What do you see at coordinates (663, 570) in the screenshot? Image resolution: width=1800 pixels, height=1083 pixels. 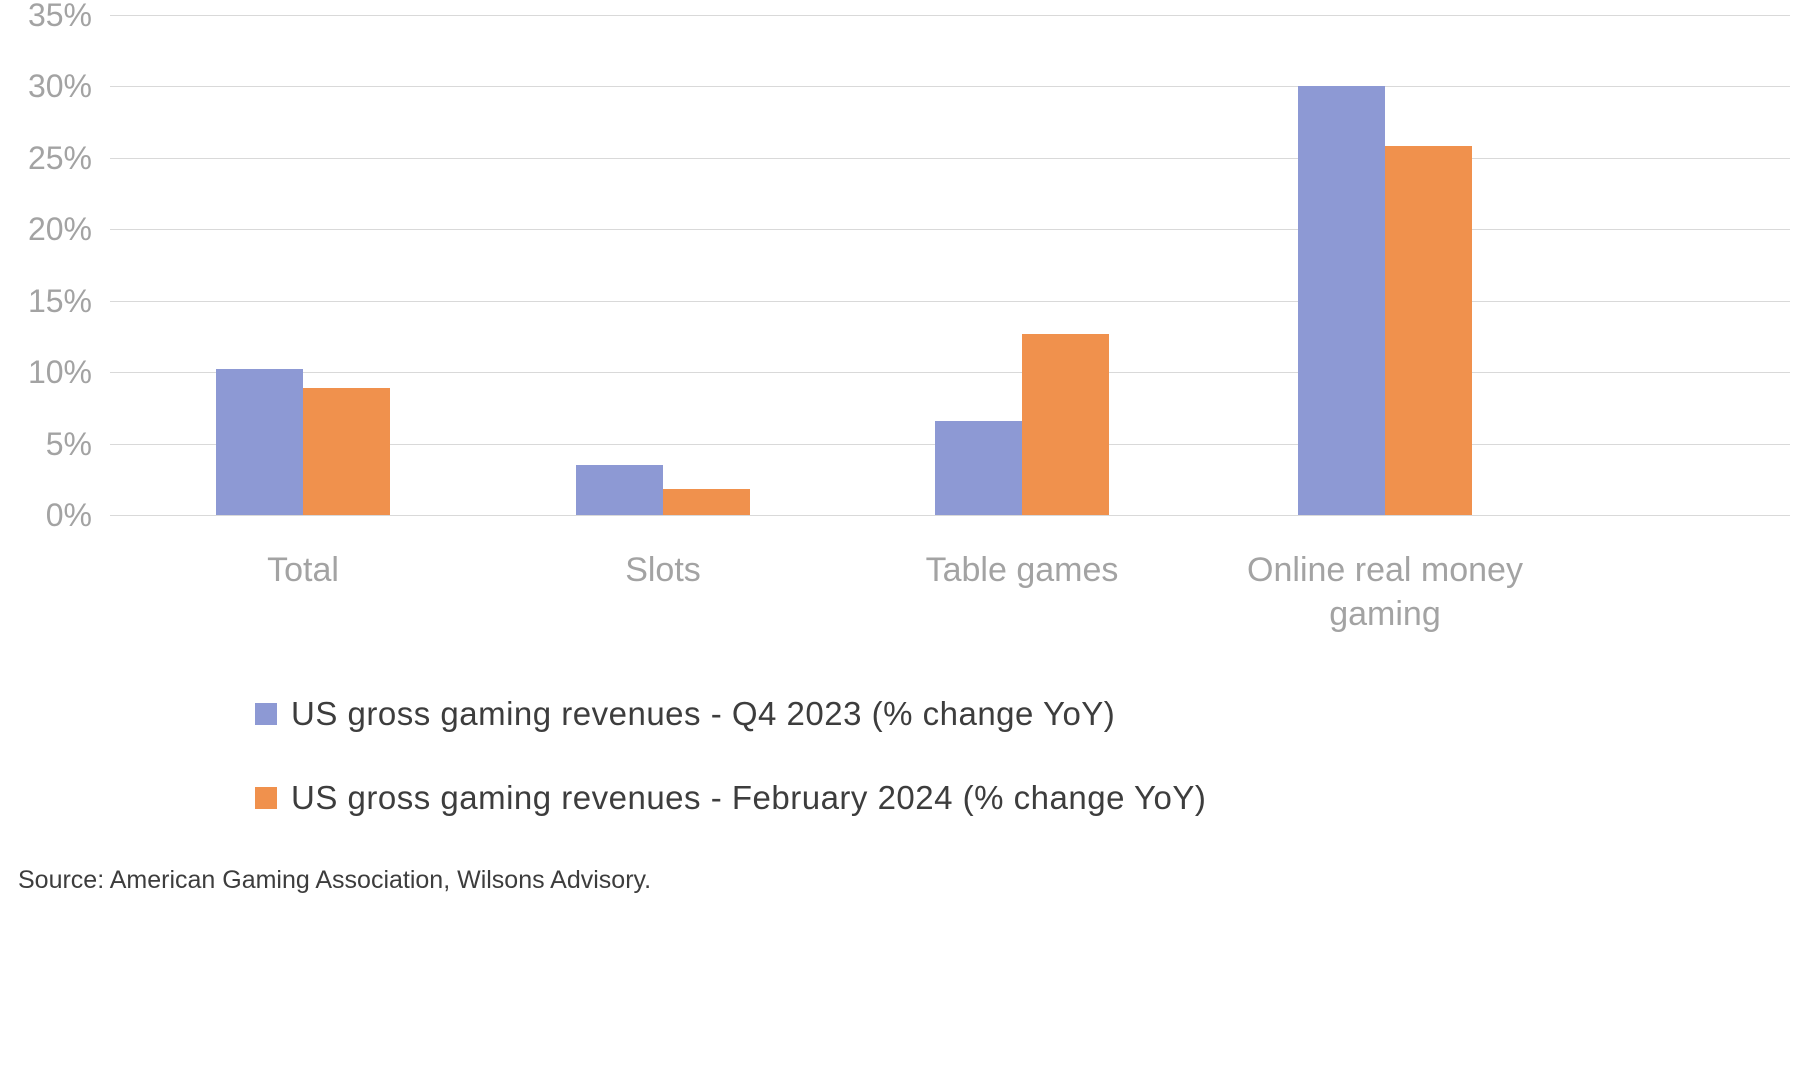 I see `x-tick-slots: Slots` at bounding box center [663, 570].